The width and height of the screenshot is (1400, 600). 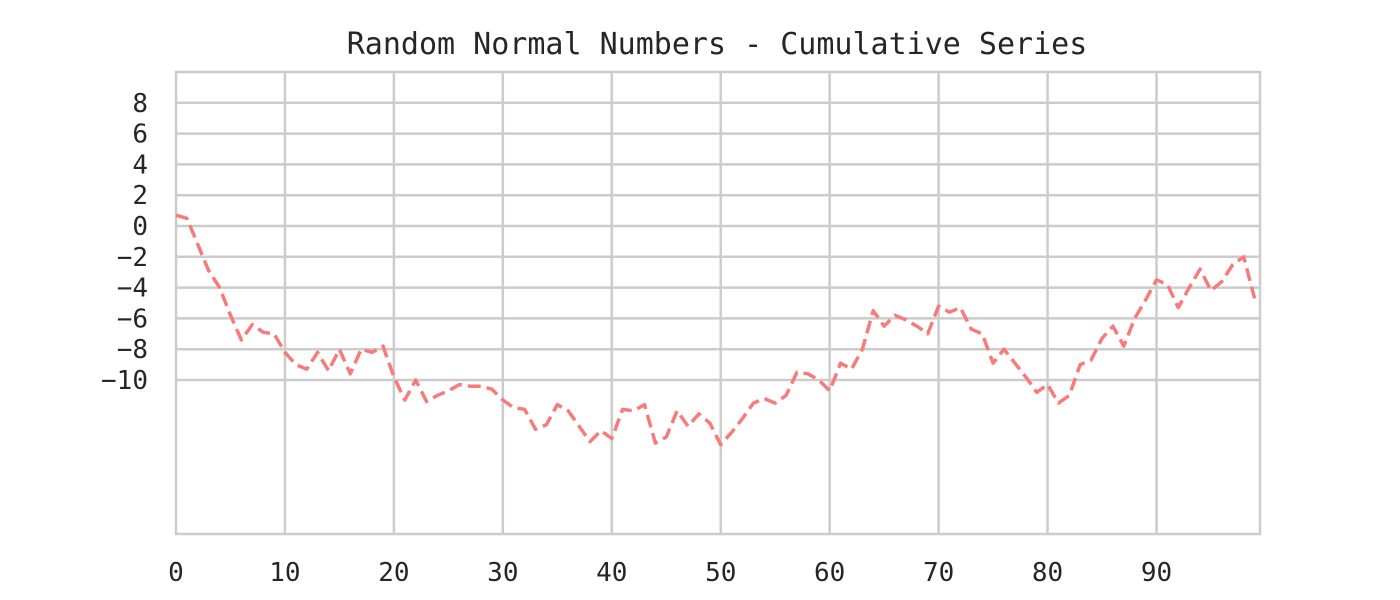 What do you see at coordinates (611, 573) in the screenshot?
I see `x-tick-label: 40` at bounding box center [611, 573].